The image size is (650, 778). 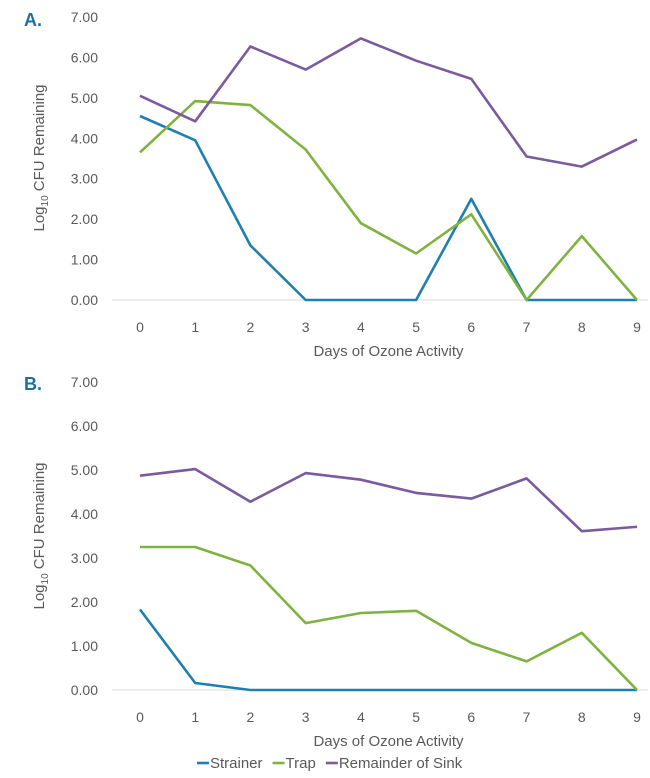 What do you see at coordinates (387, 650) in the screenshot?
I see `series-line-strainer` at bounding box center [387, 650].